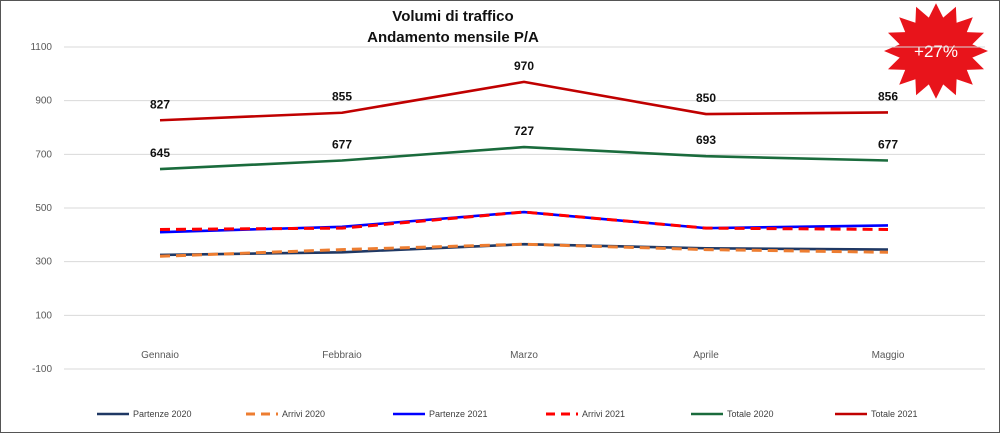 The image size is (1000, 433). Describe the element at coordinates (160, 104) in the screenshot. I see `data-label: 827` at that location.